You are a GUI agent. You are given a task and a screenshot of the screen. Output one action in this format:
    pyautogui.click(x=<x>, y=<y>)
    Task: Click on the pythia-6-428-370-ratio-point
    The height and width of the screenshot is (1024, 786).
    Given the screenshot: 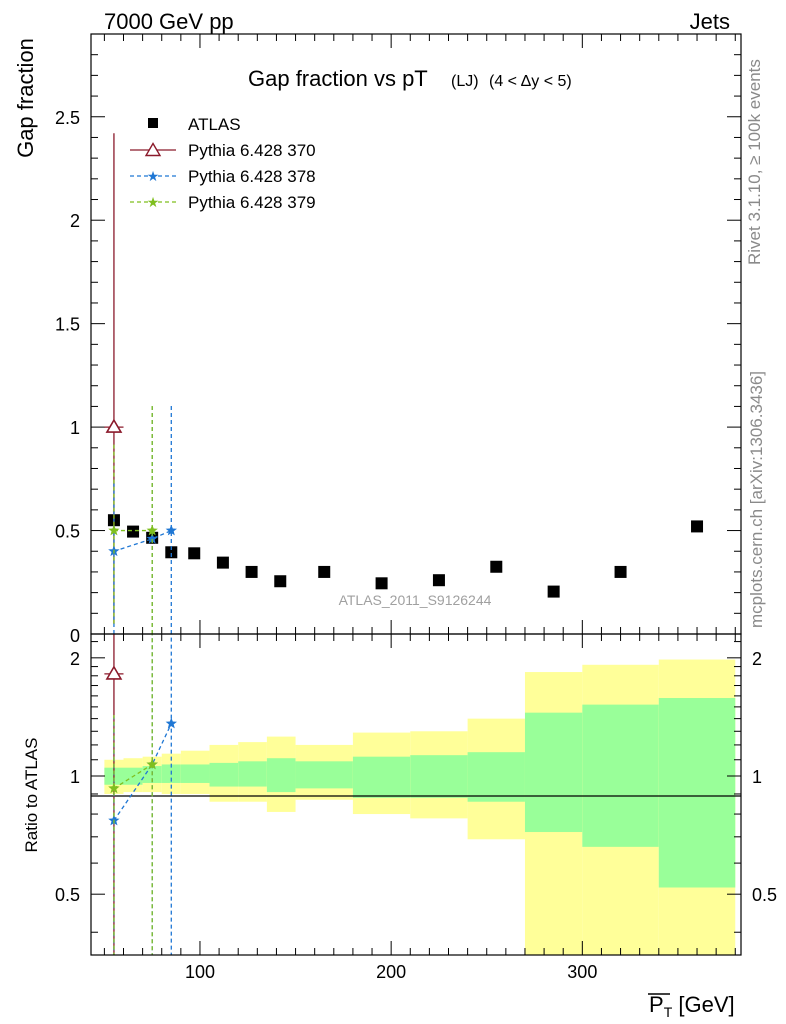 What is the action you would take?
    pyautogui.click(x=114, y=672)
    